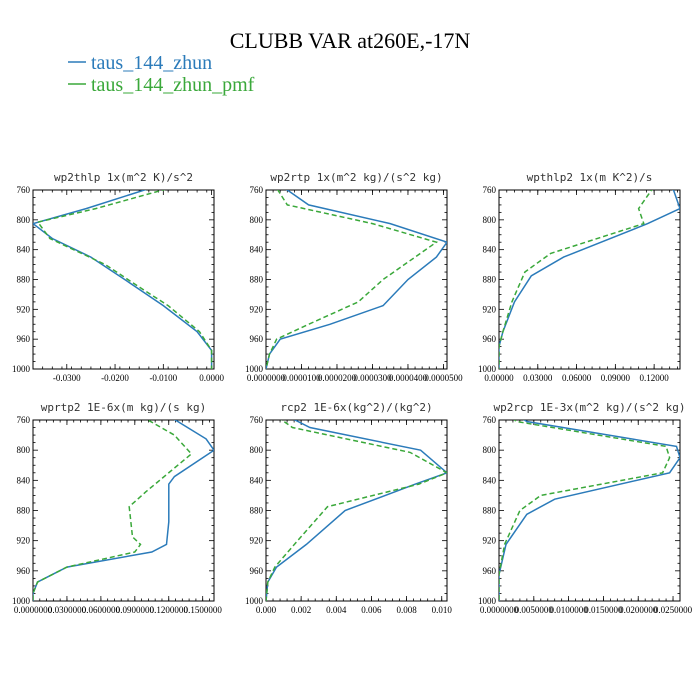  I want to click on x-tick-label: 0.1500000, so click(203, 610).